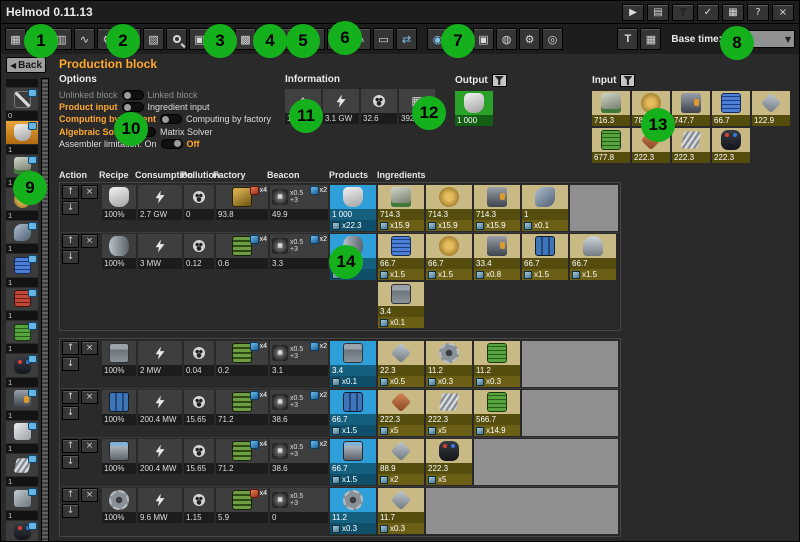  What do you see at coordinates (22, 265) in the screenshot?
I see `sidebar-item-processing-unit` at bounding box center [22, 265].